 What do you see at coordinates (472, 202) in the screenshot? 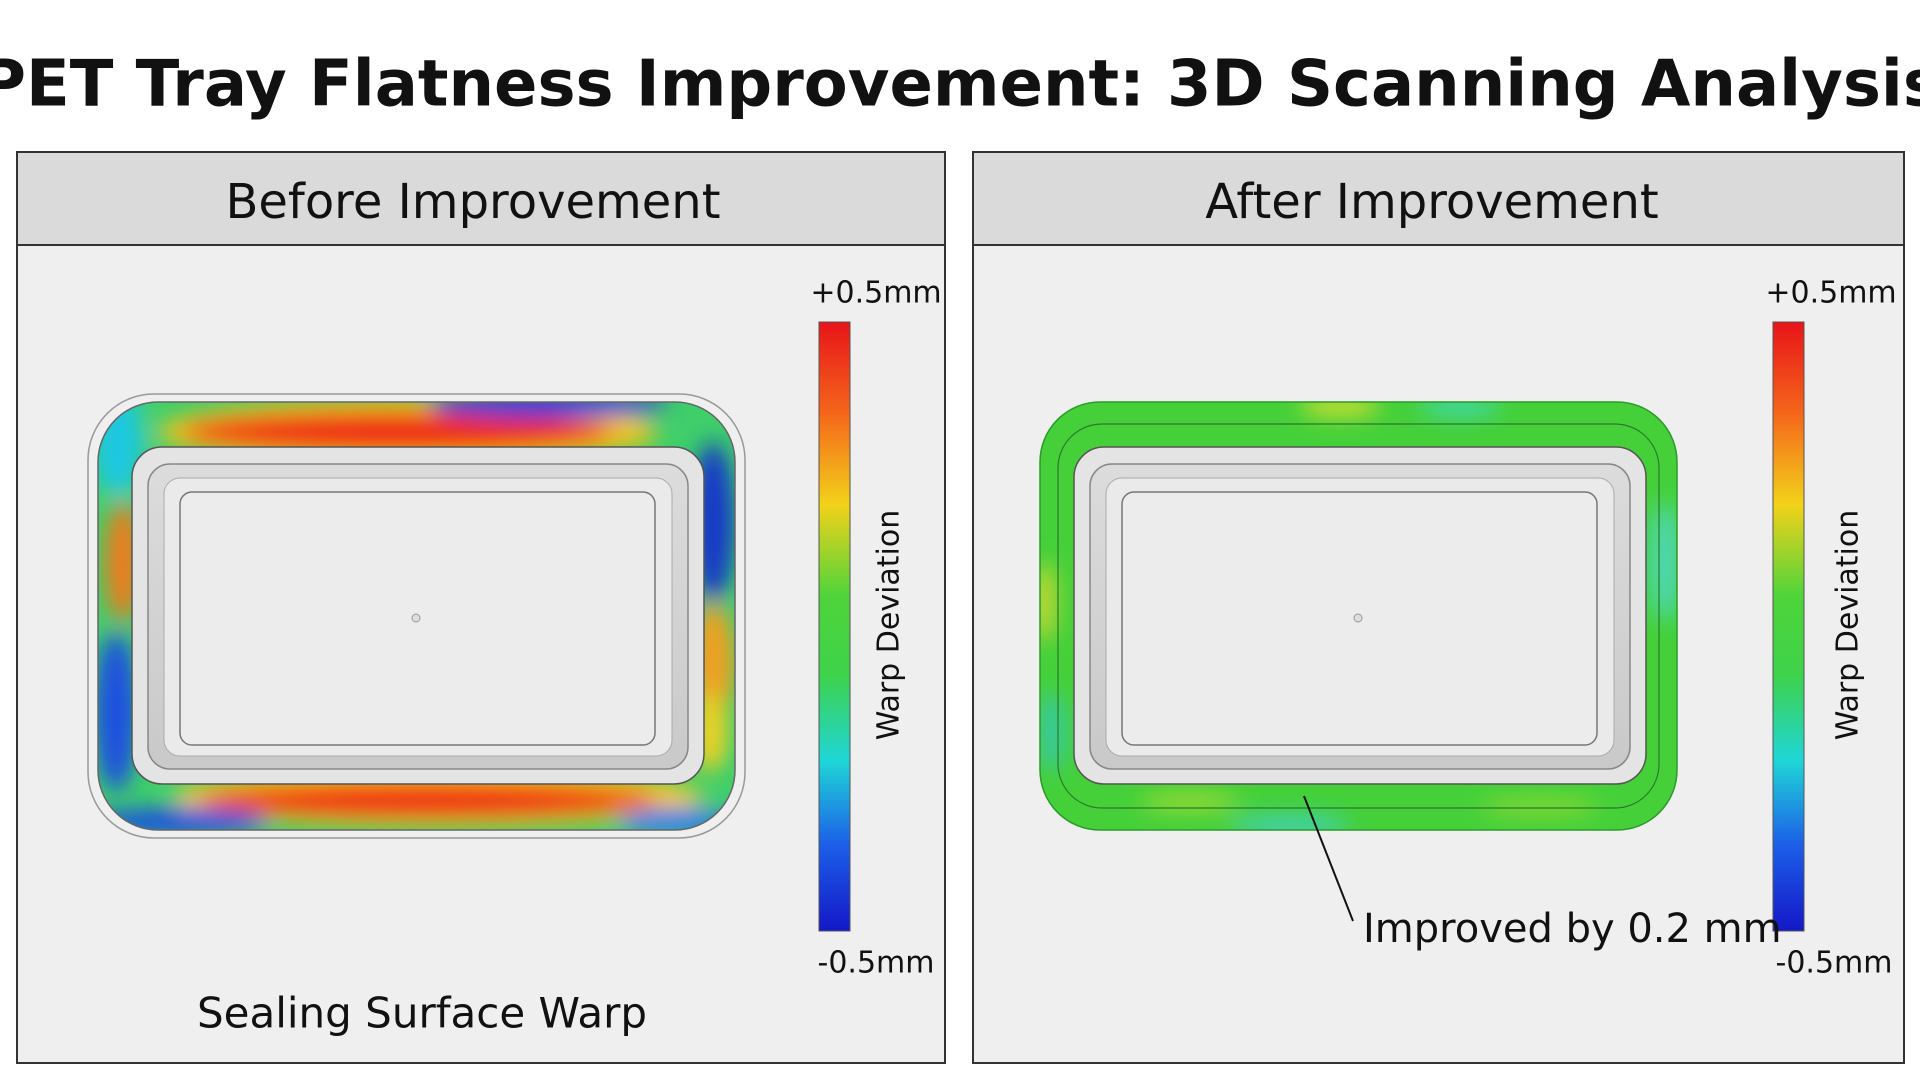
I see `panel-header: Before Improvement` at bounding box center [472, 202].